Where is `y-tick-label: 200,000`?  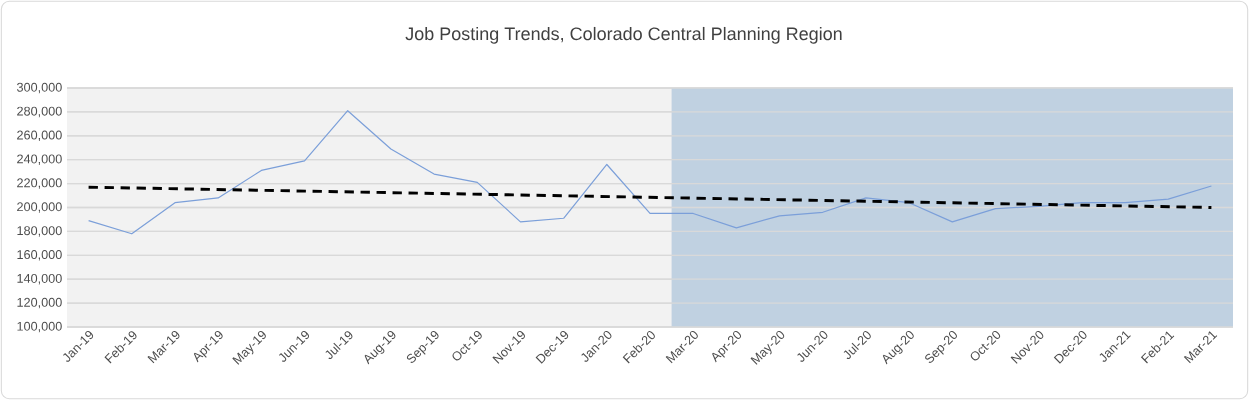
y-tick-label: 200,000 is located at coordinates (39, 207).